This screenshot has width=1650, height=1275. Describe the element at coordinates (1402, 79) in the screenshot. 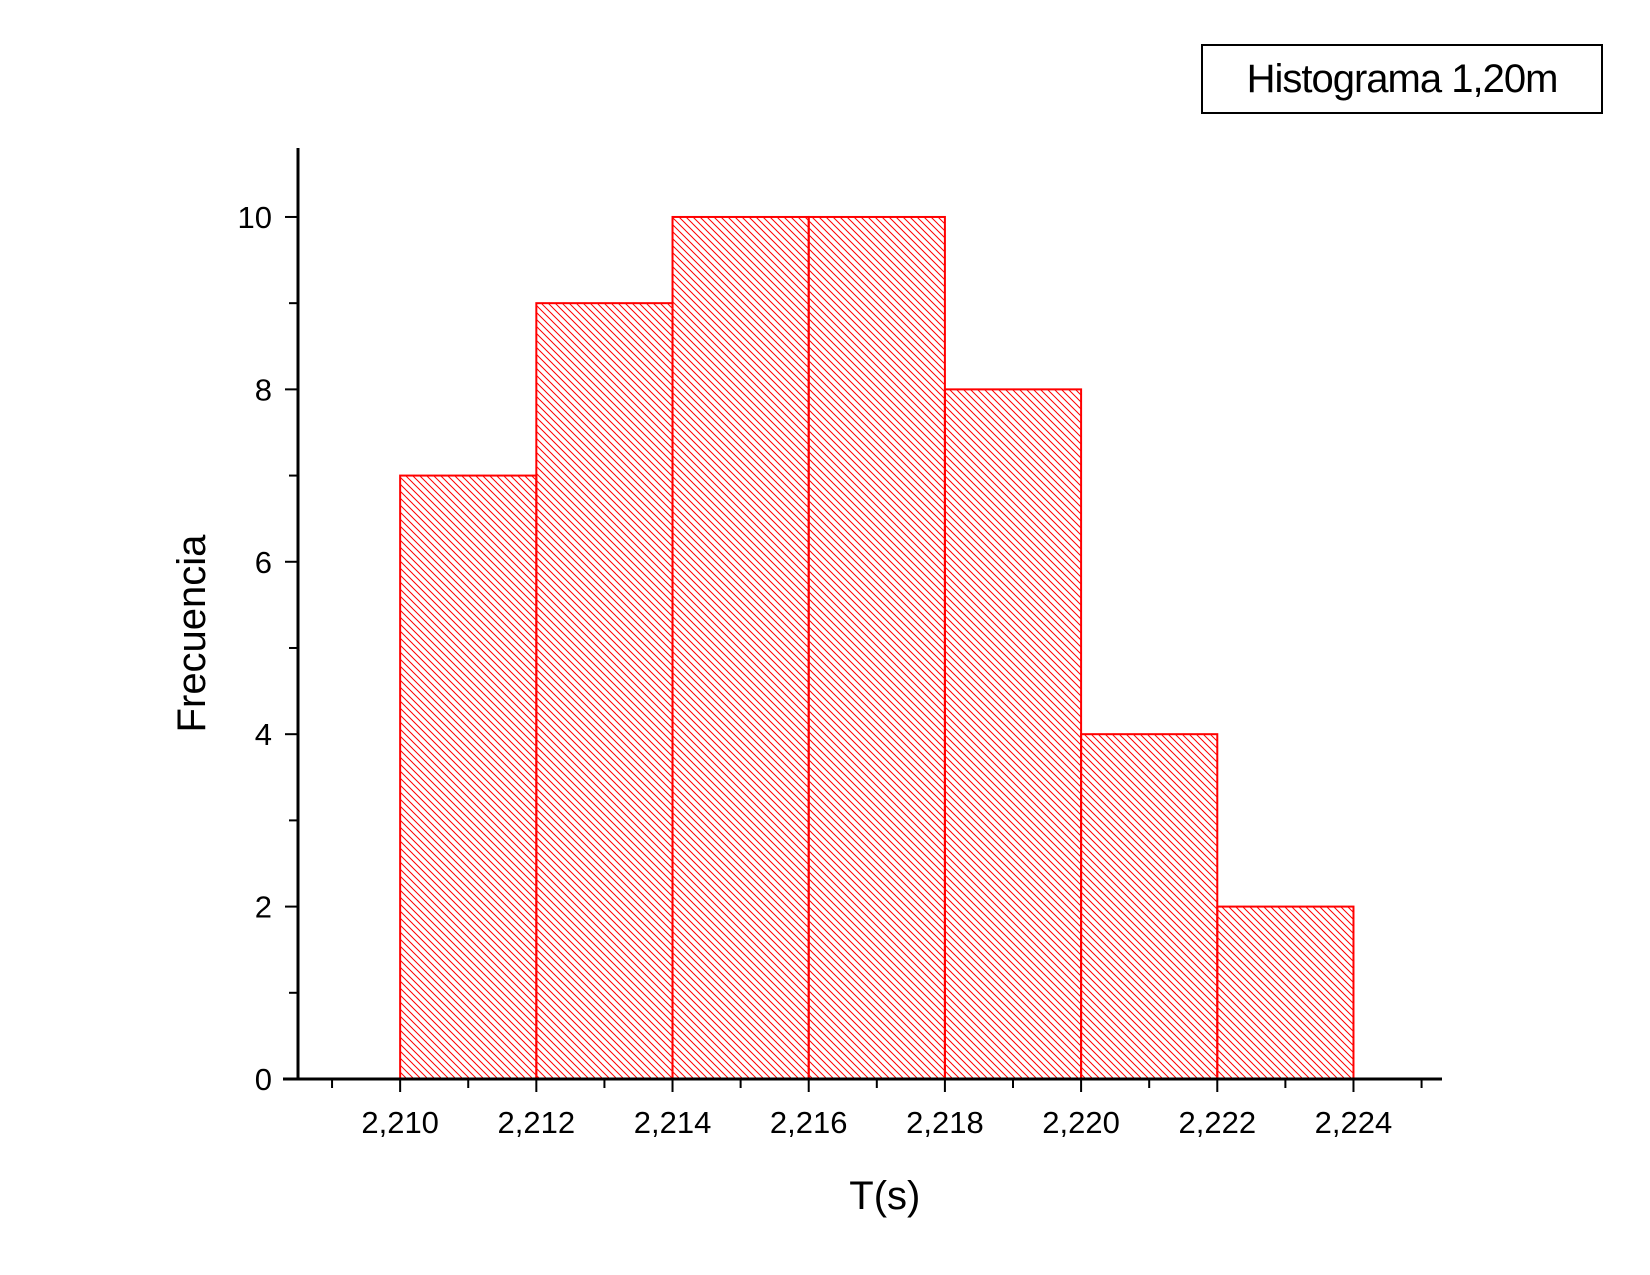

I see `chart-title: Histograma 1,20m` at that location.